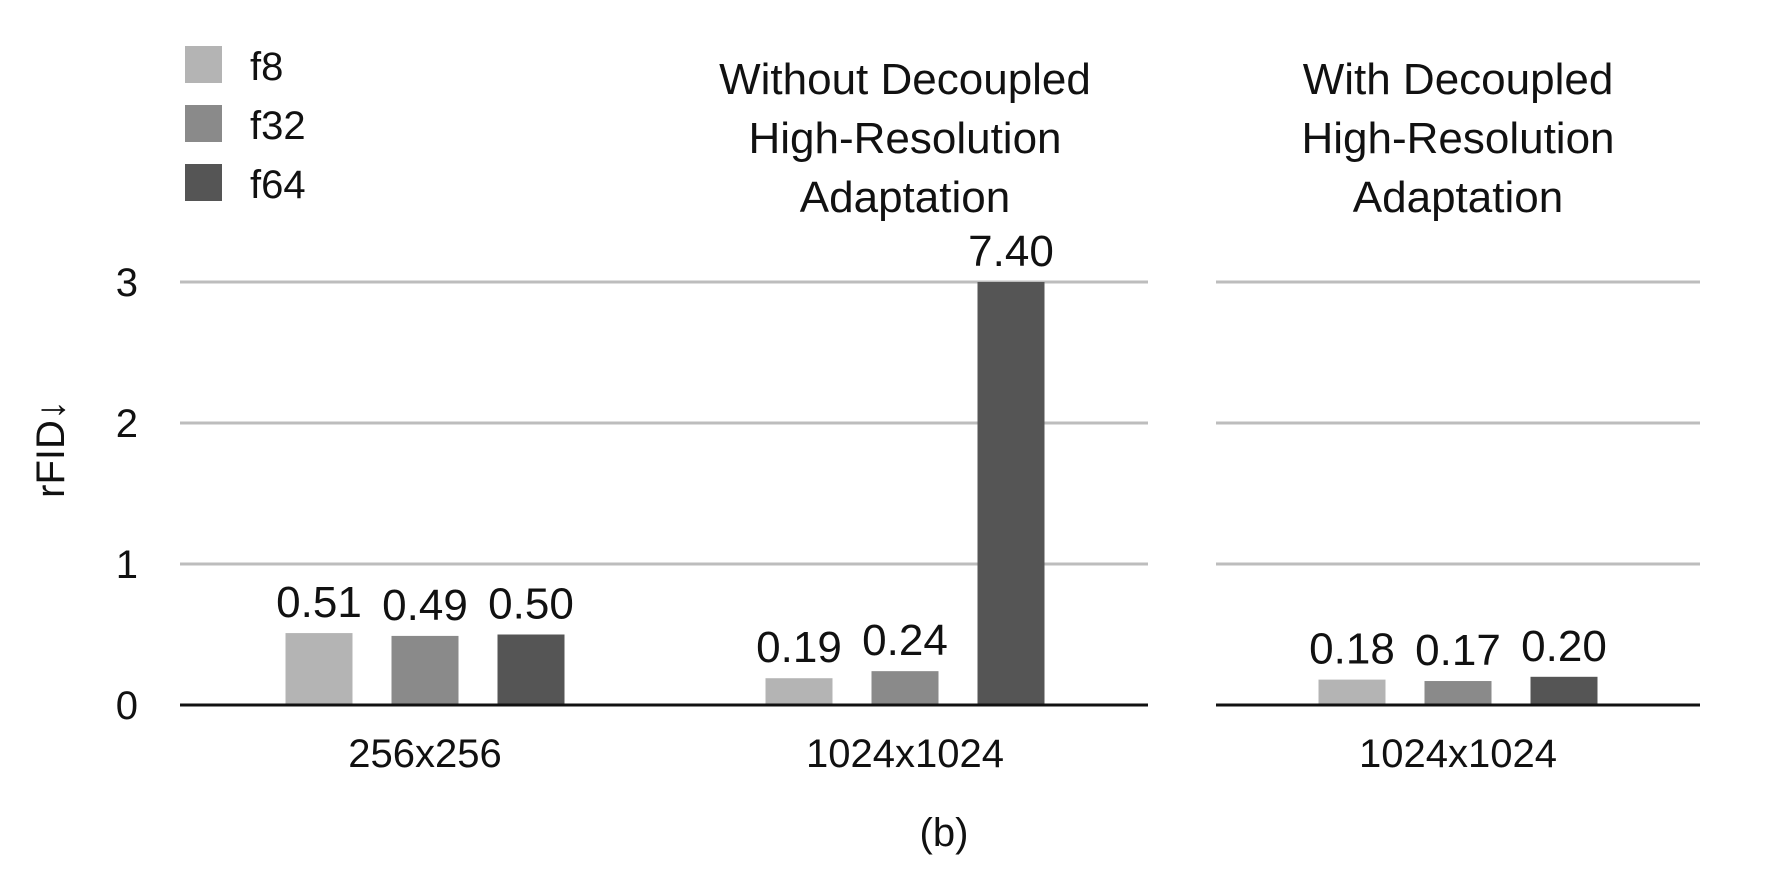  I want to click on data-label: 0.24, so click(905, 640).